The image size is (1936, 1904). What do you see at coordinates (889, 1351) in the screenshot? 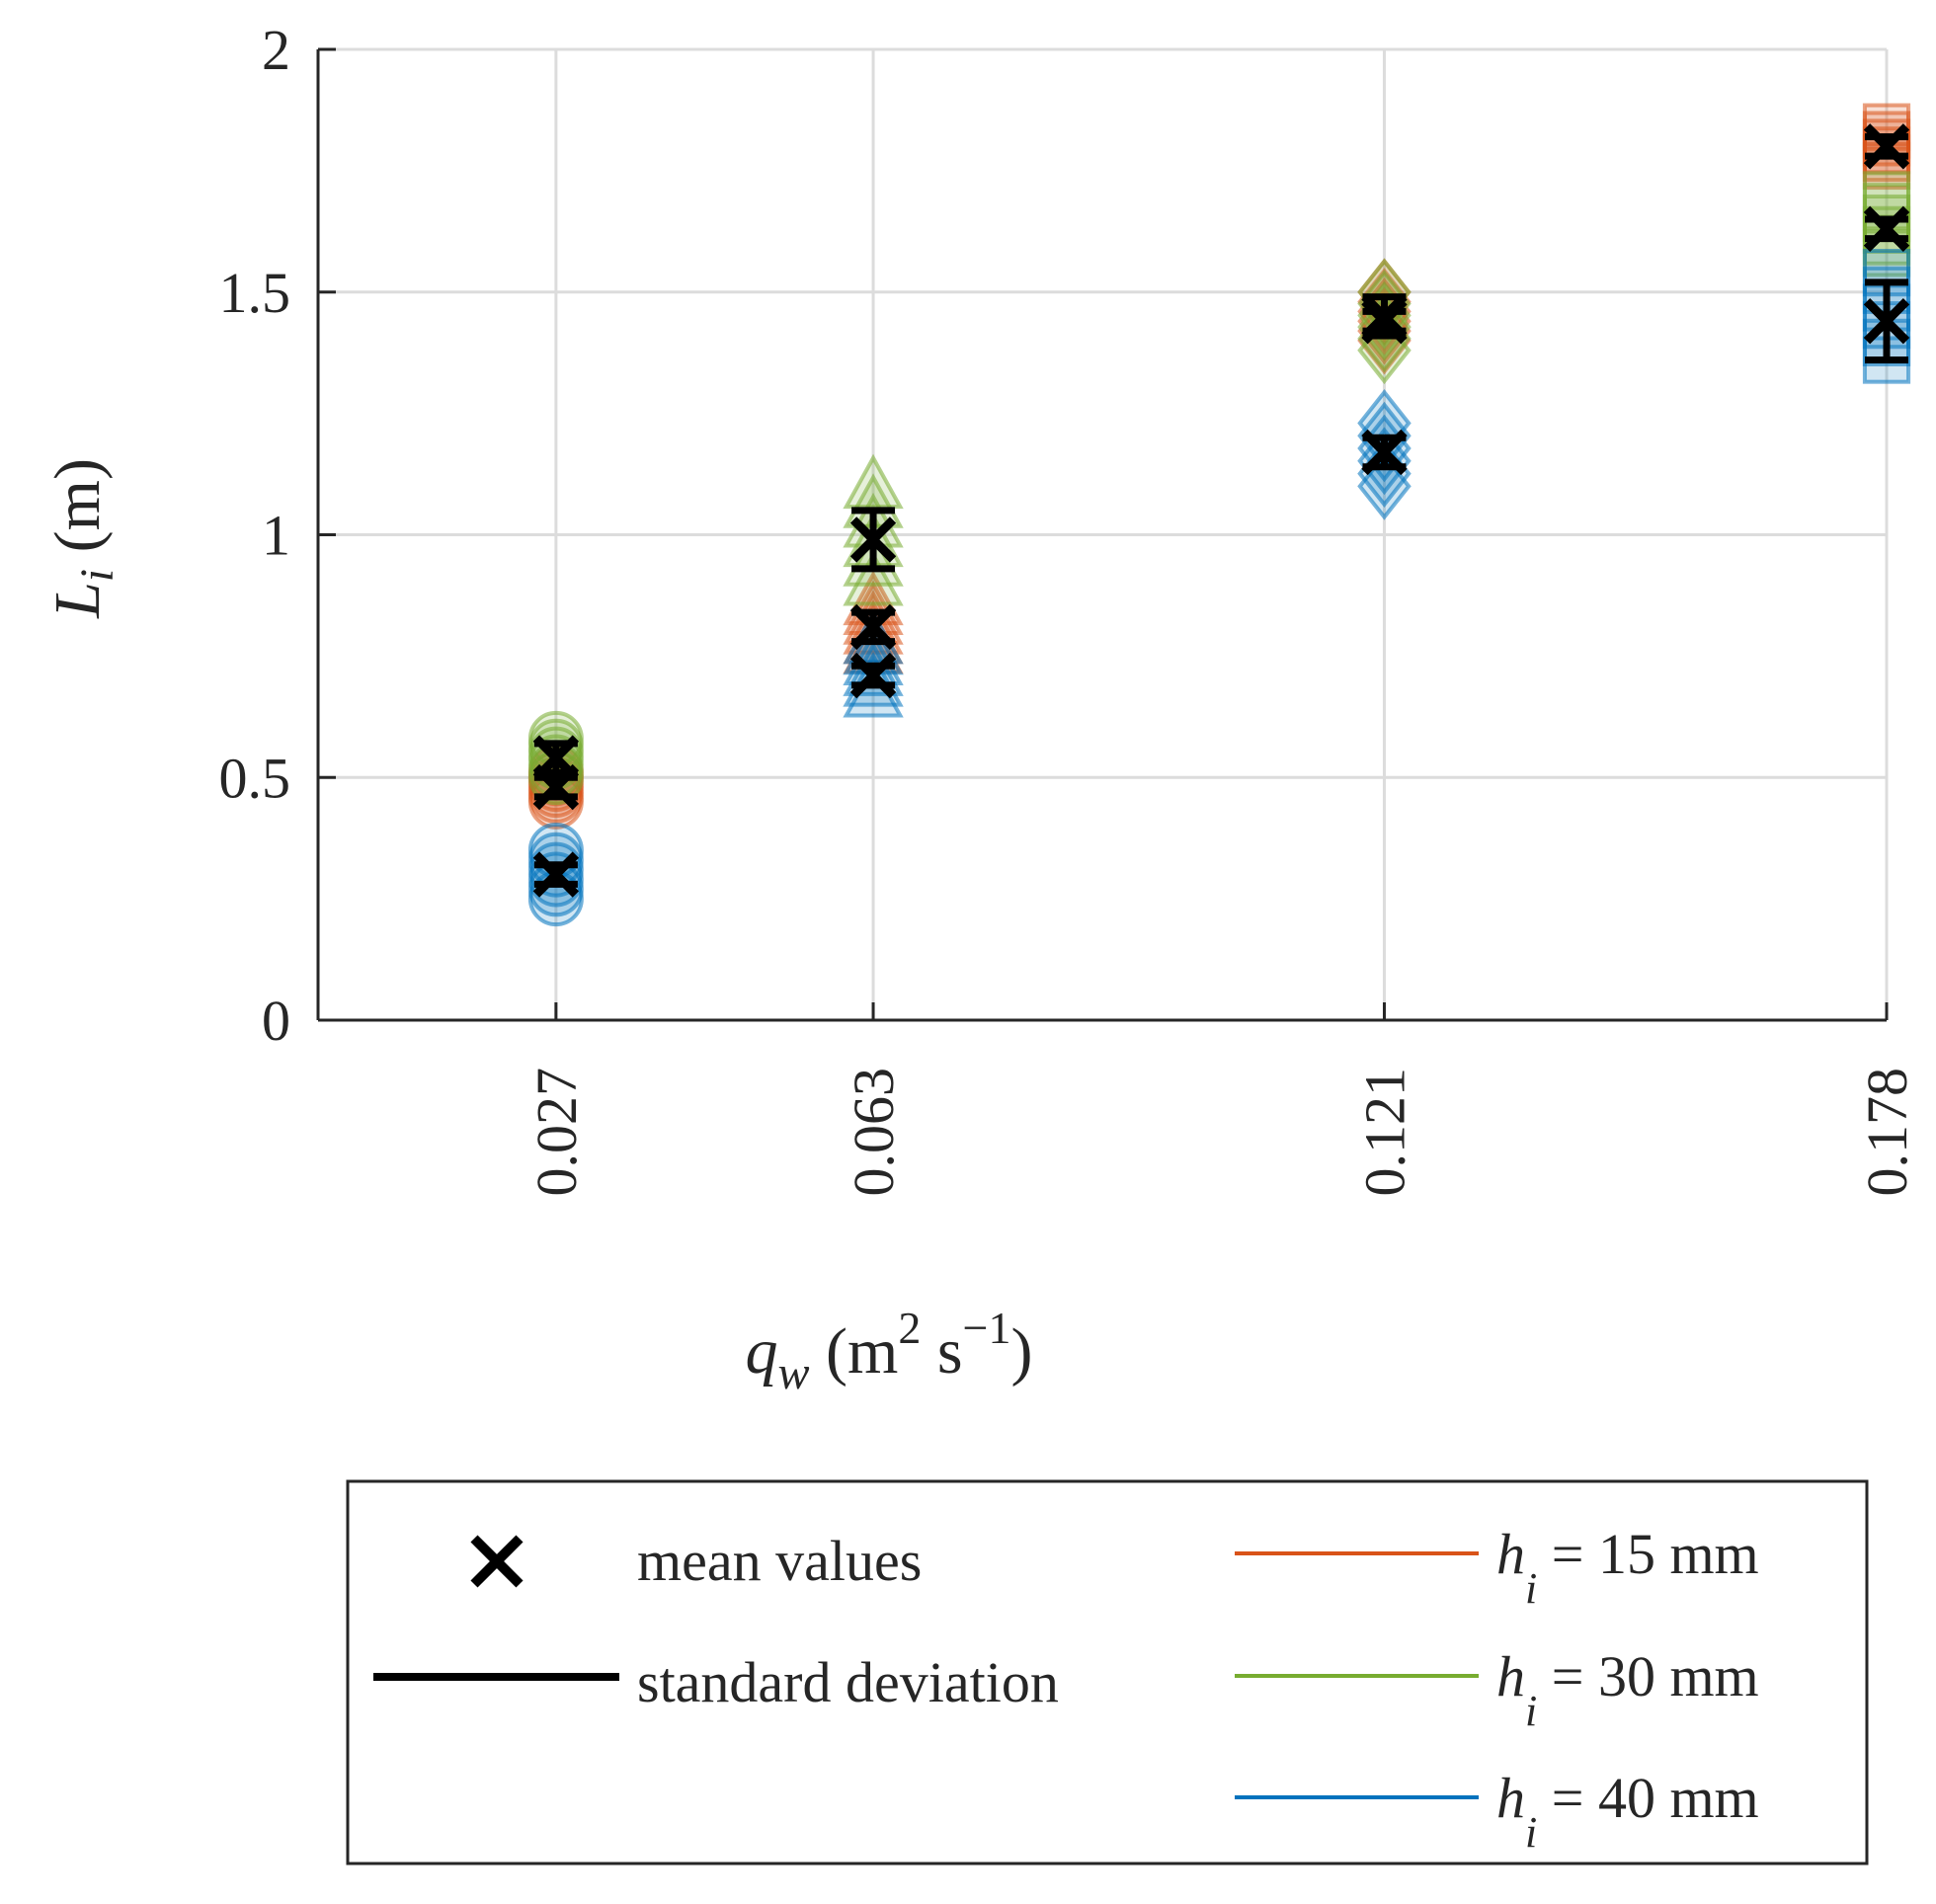
I see `x-axis-title: qw (m2 s−1)` at bounding box center [889, 1351].